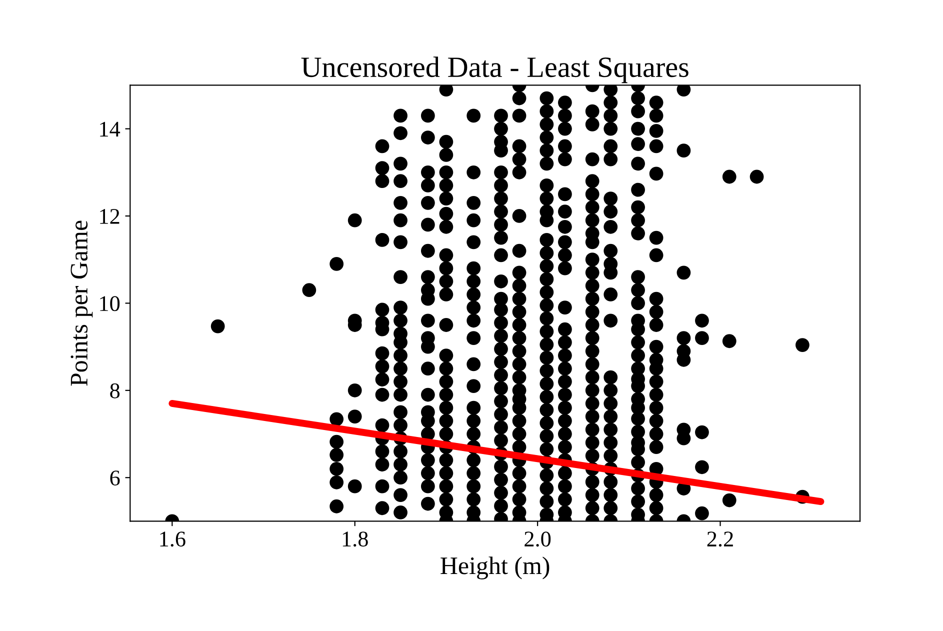  What do you see at coordinates (495, 568) in the screenshot?
I see `x-axis-title: Height (m)` at bounding box center [495, 568].